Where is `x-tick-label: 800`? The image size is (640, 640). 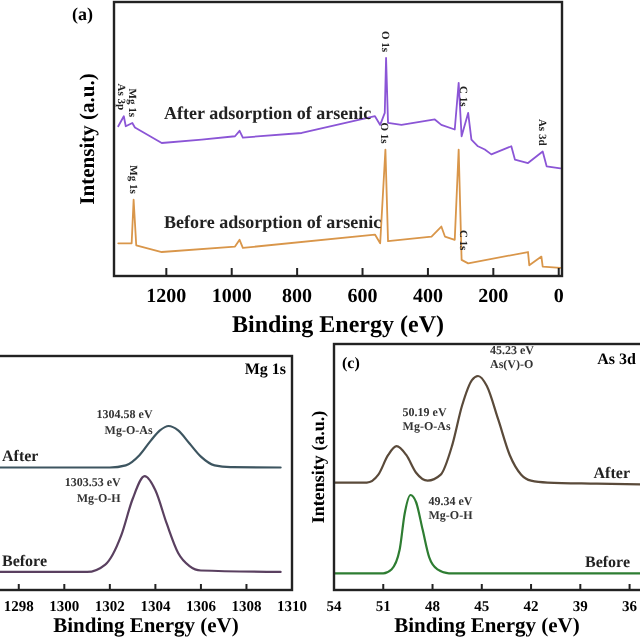 x-tick-label: 800 is located at coordinates (297, 297).